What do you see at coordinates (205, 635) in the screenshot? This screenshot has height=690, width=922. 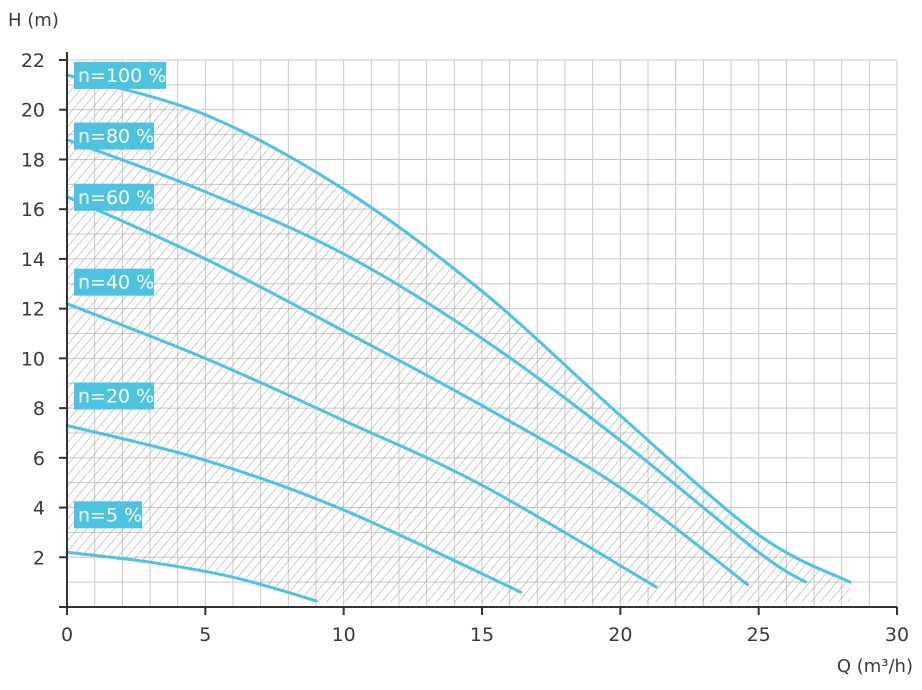 I see `x-tick-label: 5` at bounding box center [205, 635].